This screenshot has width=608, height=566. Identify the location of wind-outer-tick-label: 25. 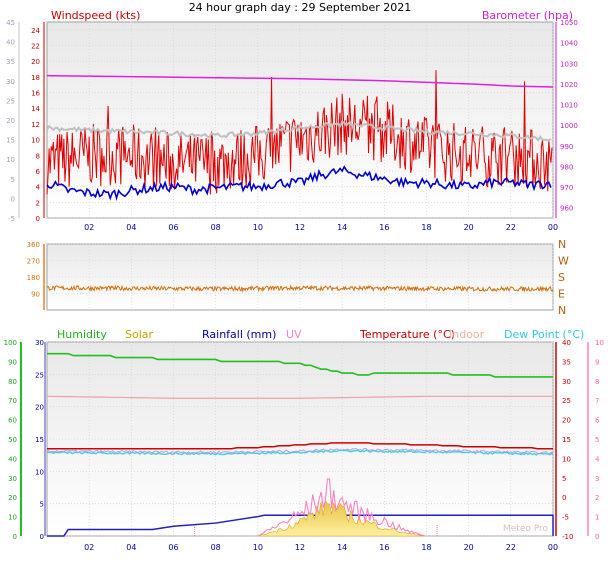
(10, 101).